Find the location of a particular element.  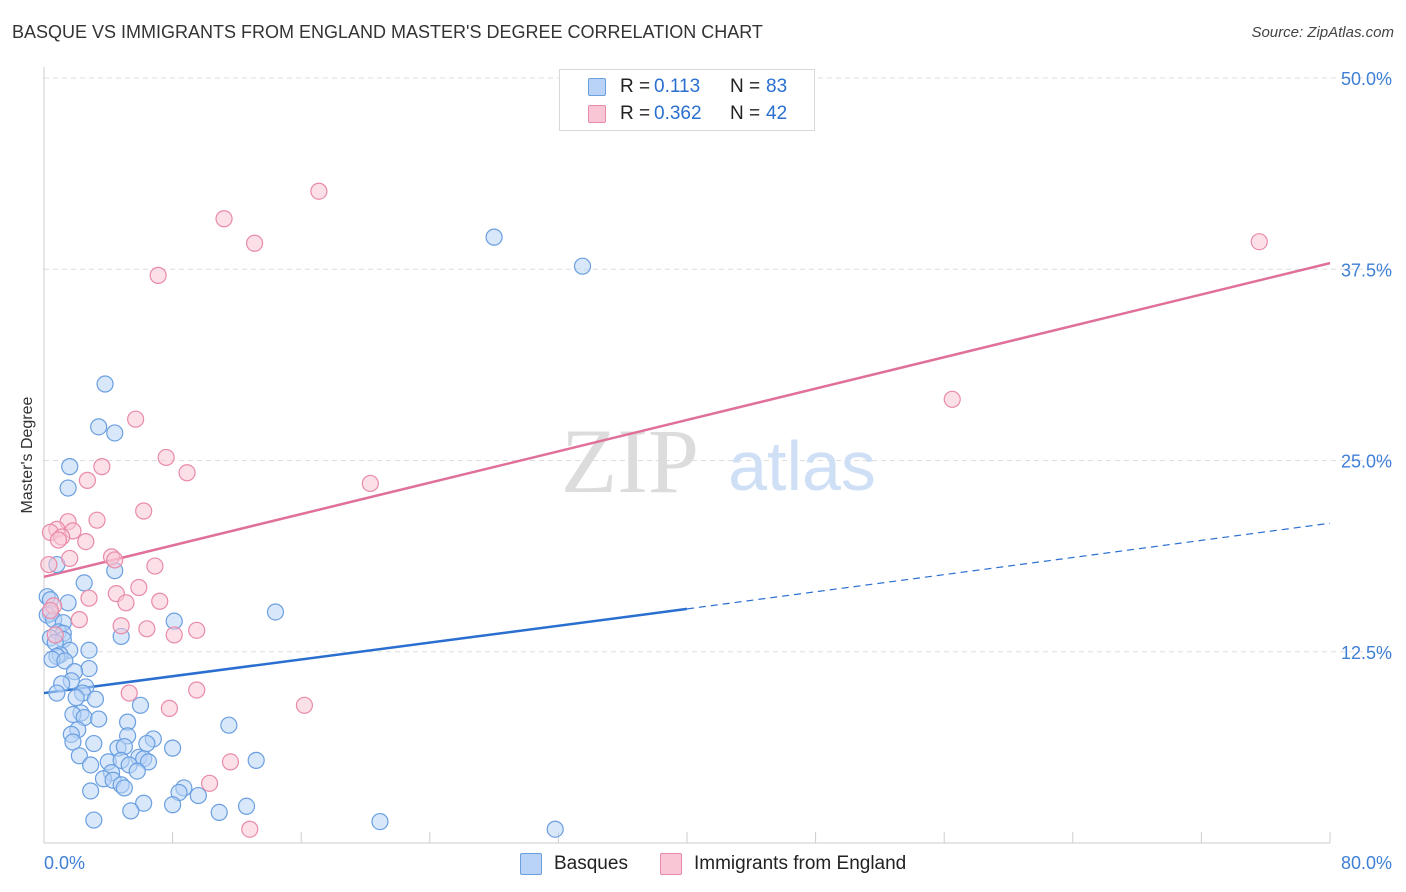

x-tick-label-max: 80.0% is located at coordinates (1366, 863).